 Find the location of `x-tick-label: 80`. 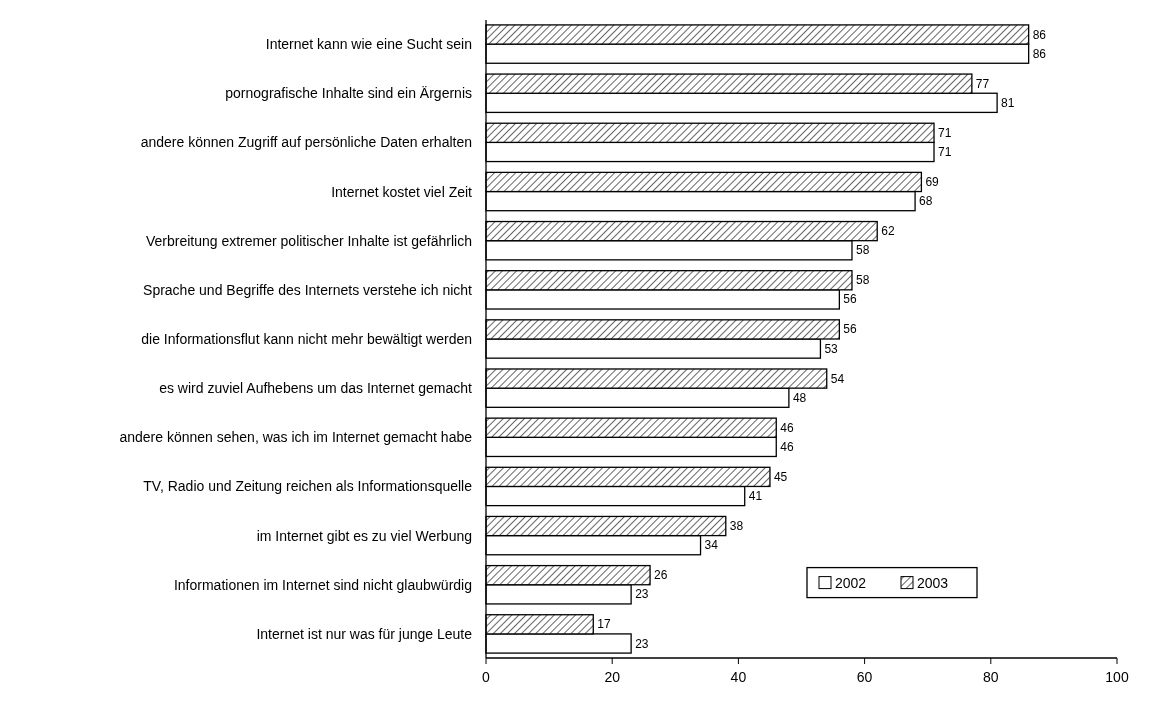

x-tick-label: 80 is located at coordinates (991, 677).